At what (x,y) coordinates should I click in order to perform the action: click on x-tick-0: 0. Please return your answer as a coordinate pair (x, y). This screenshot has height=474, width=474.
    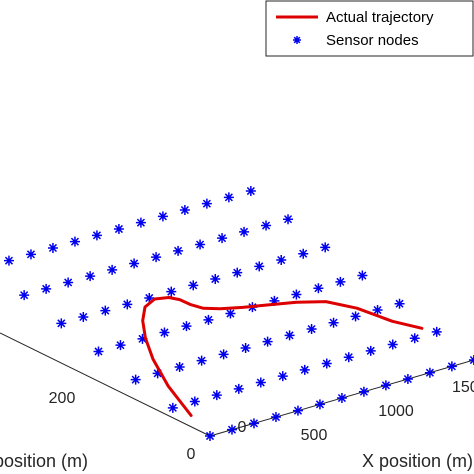
    Looking at the image, I should click on (242, 427).